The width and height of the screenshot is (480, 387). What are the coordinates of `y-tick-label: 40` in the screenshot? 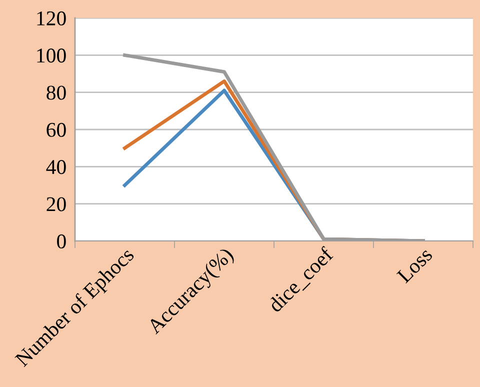 It's located at (56, 167).